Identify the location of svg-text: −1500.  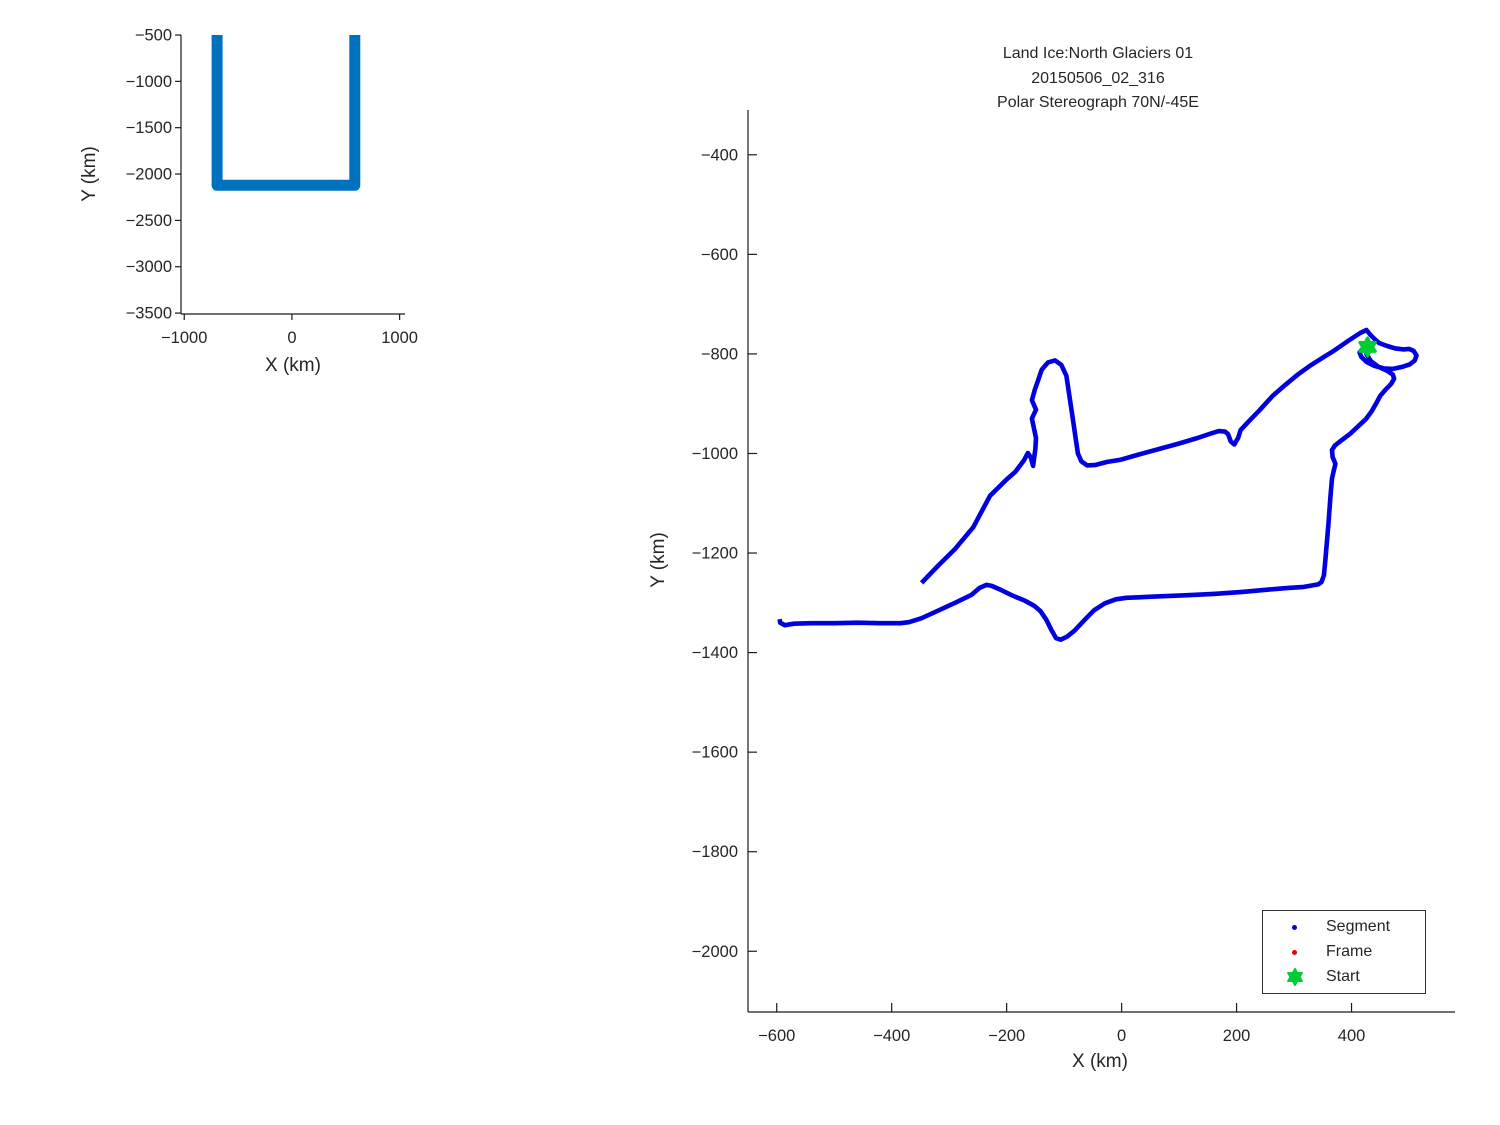
(149, 128).